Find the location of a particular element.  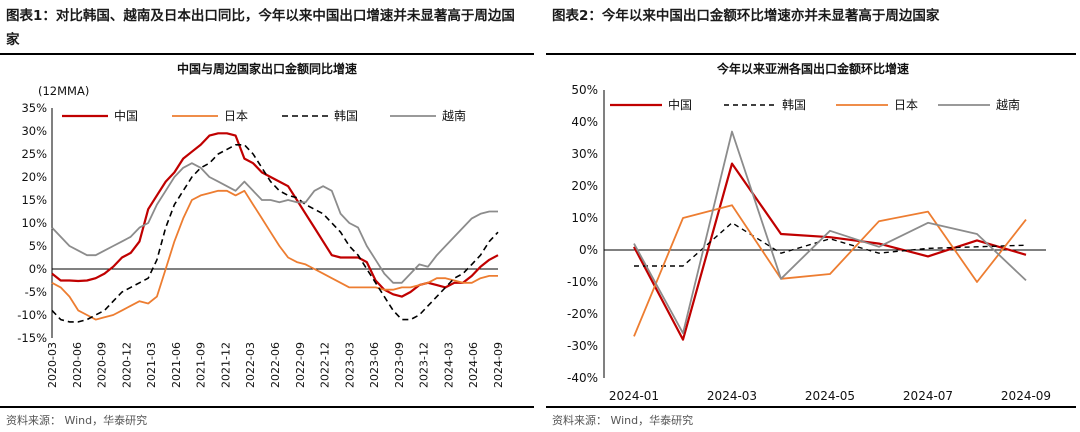

y-tick-label: -20% is located at coordinates (582, 314).